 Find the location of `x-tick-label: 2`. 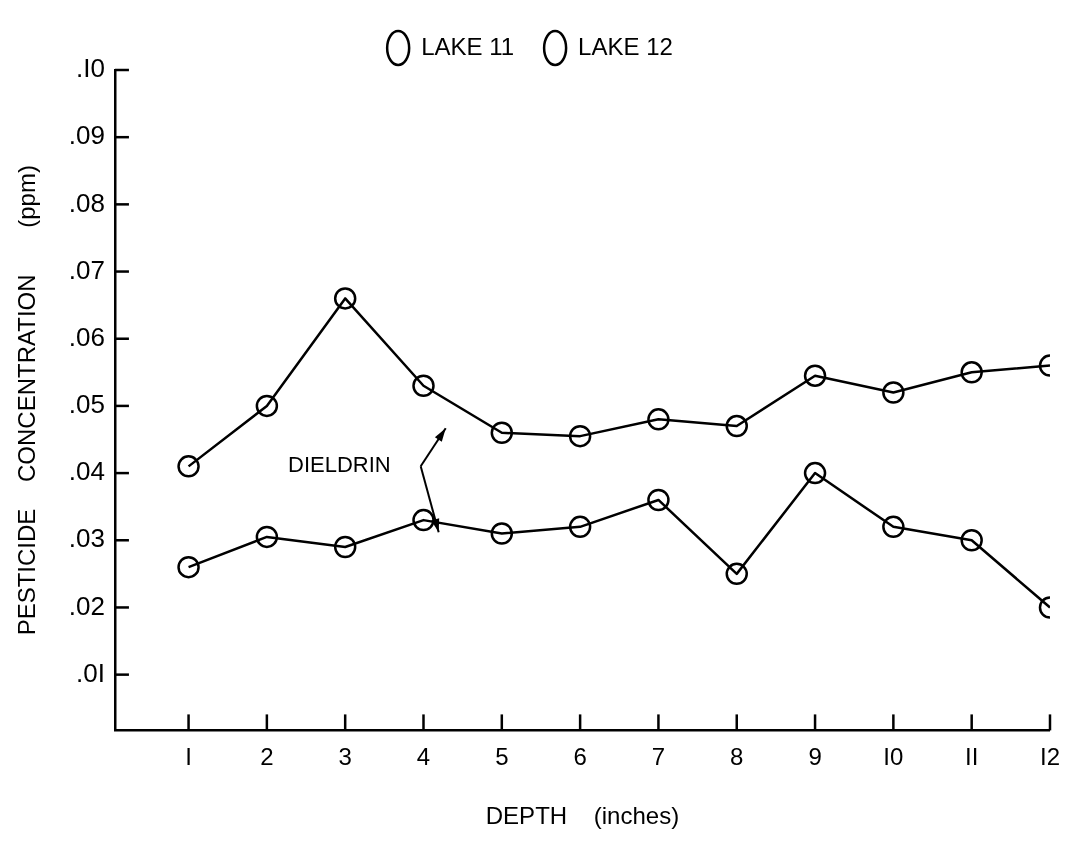

x-tick-label: 2 is located at coordinates (267, 757).